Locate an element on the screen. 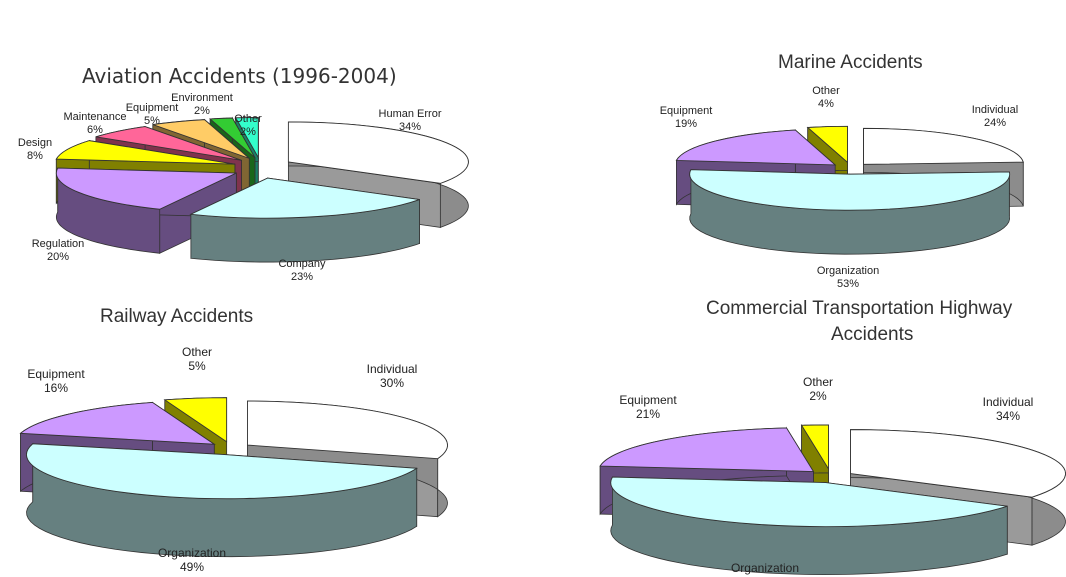 The width and height of the screenshot is (1066, 577). slice-value-organization: 49% is located at coordinates (192, 567).